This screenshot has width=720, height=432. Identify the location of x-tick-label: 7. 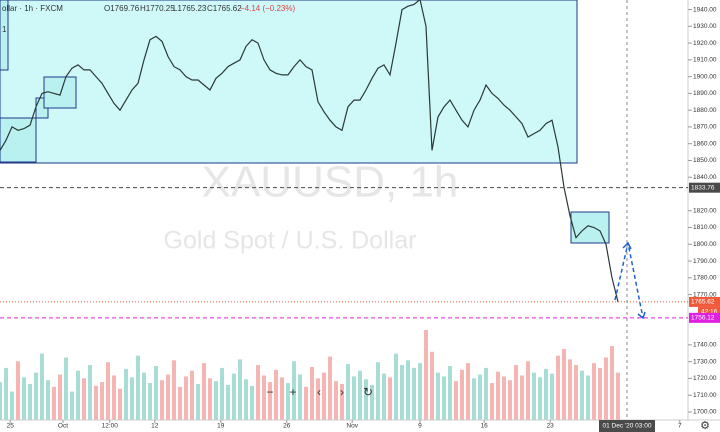
(680, 426).